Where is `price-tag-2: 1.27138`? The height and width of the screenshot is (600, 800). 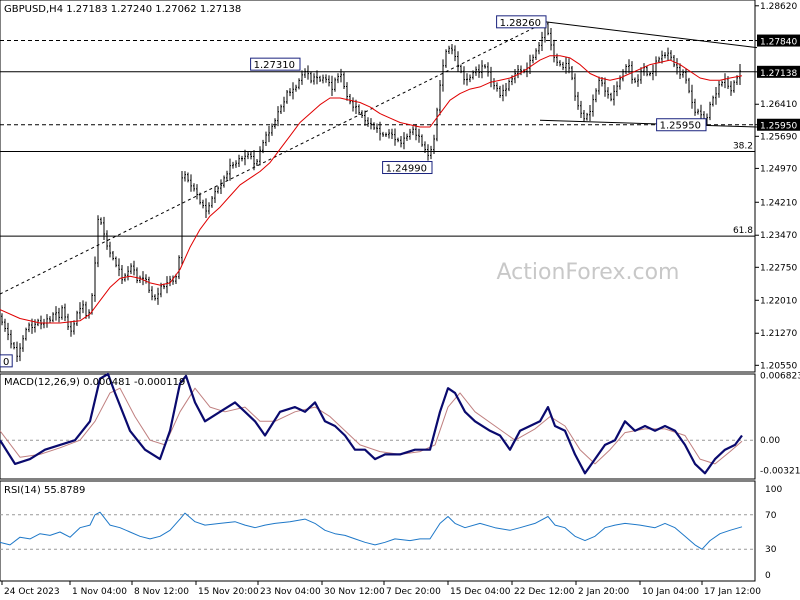
price-tag-2: 1.27138 is located at coordinates (778, 74).